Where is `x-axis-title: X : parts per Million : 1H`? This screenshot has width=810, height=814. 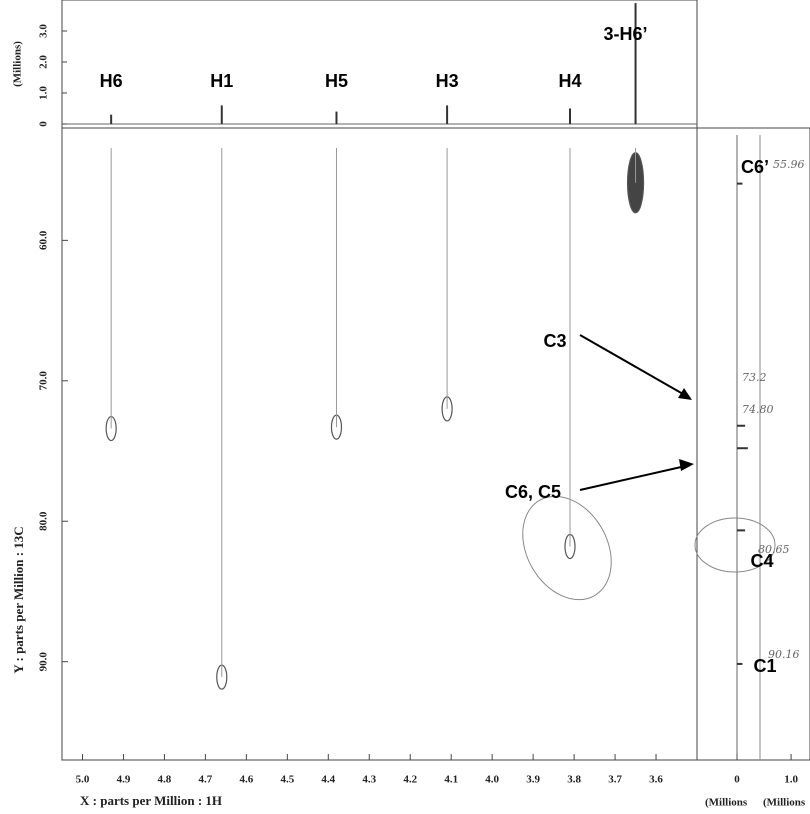 x-axis-title: X : parts per Million : 1H is located at coordinates (151, 800).